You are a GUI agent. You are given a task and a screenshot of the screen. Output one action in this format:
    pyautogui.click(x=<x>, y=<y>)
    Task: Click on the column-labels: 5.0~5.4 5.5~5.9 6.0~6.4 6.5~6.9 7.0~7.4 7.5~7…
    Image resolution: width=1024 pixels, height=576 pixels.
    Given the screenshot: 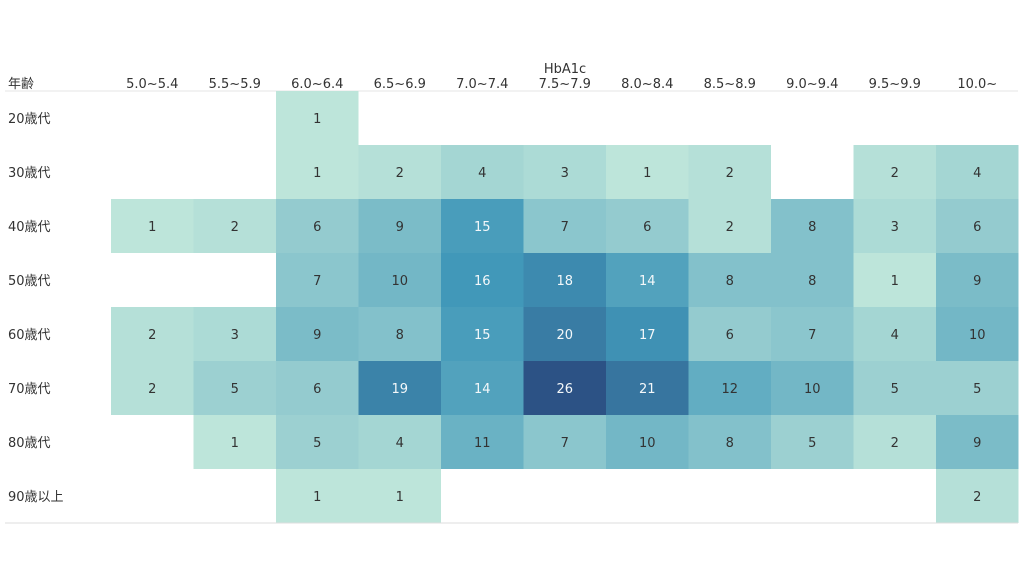 What is the action you would take?
    pyautogui.click(x=561, y=84)
    